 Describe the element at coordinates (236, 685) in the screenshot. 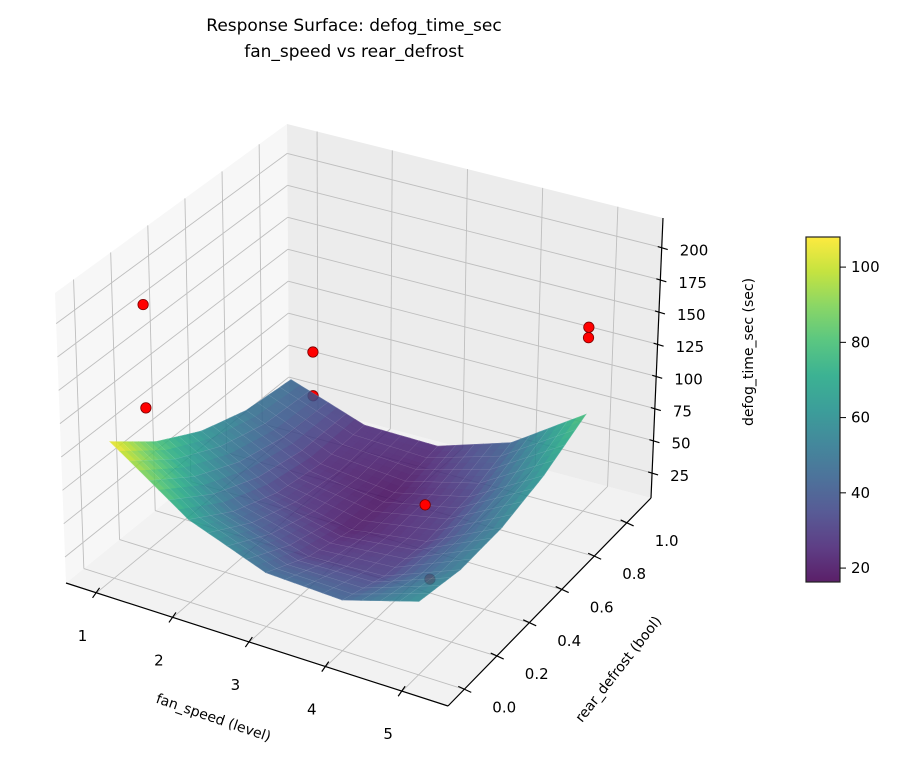

I see `x-tick-label: 3` at that location.